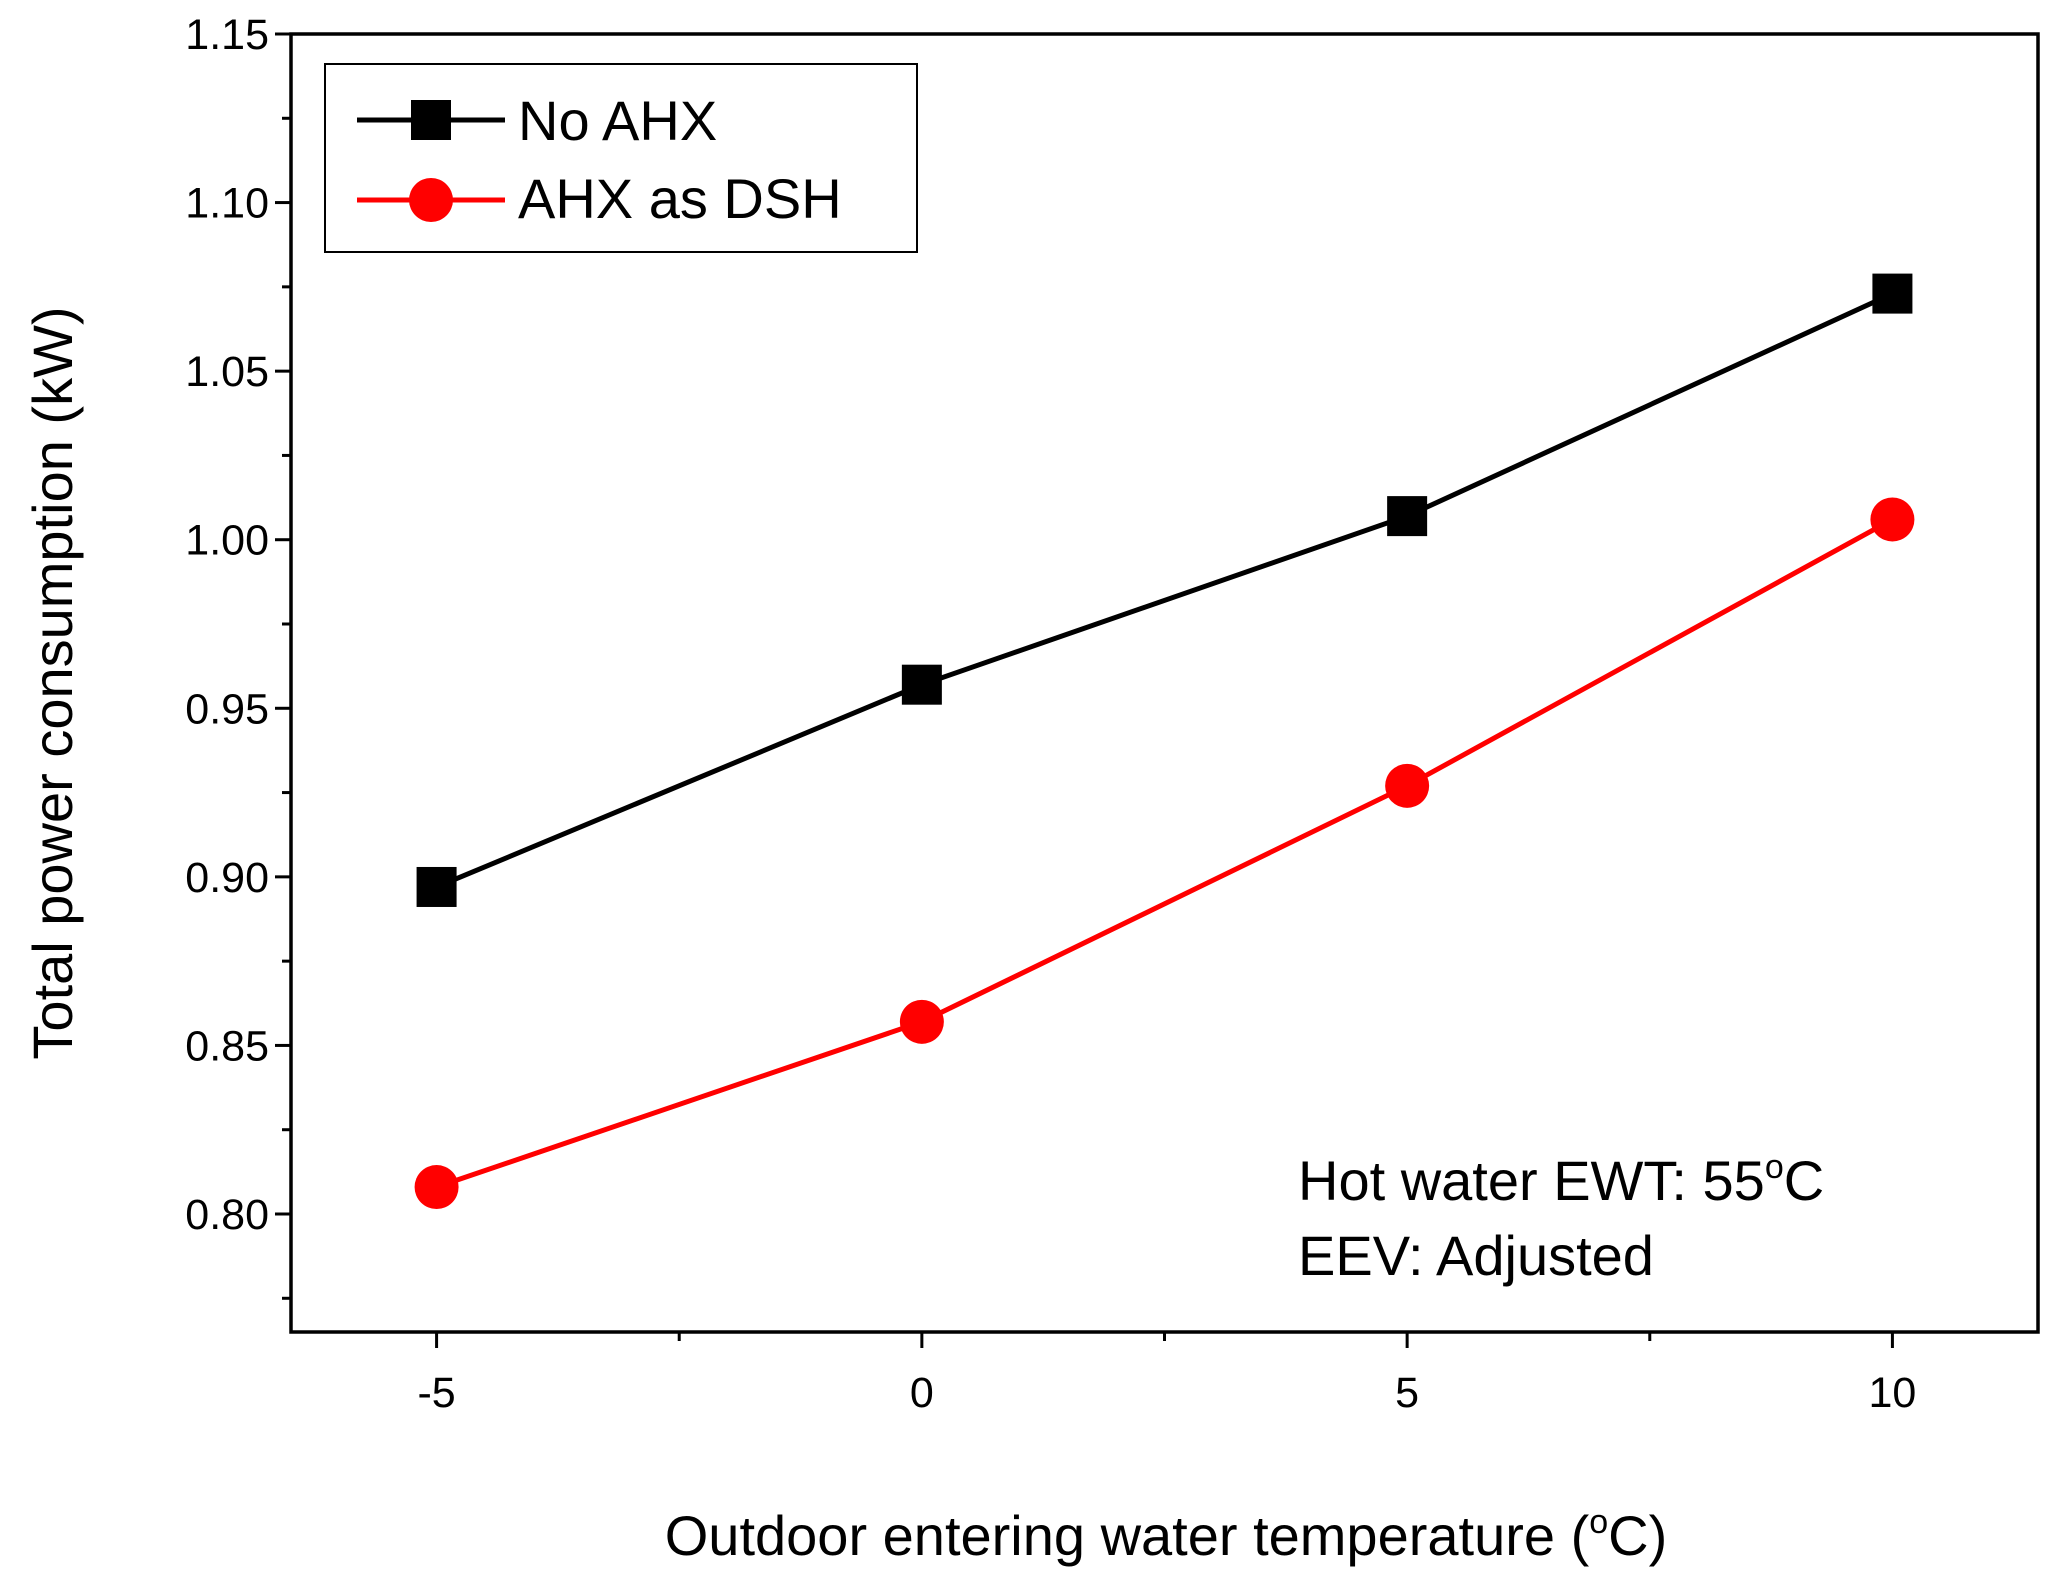 The width and height of the screenshot is (2064, 1590). Describe the element at coordinates (436, 1393) in the screenshot. I see `x-tick-label: -5` at that location.